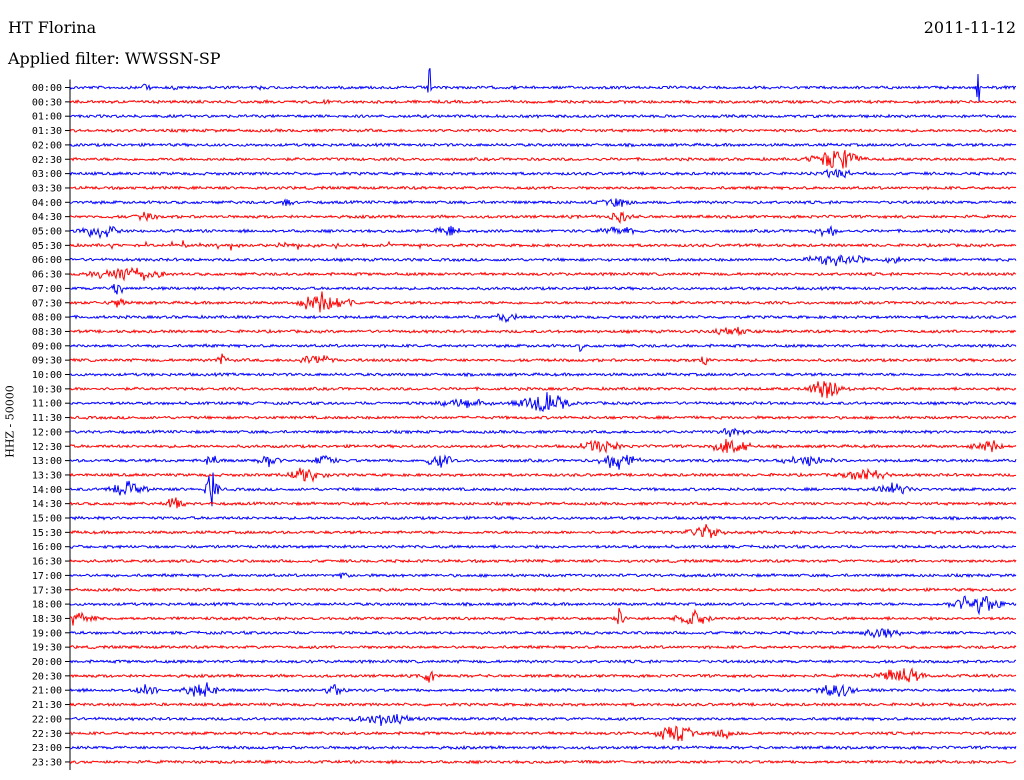 The height and width of the screenshot is (780, 1024). I want to click on time-tick-label: 14:30, so click(47, 504).